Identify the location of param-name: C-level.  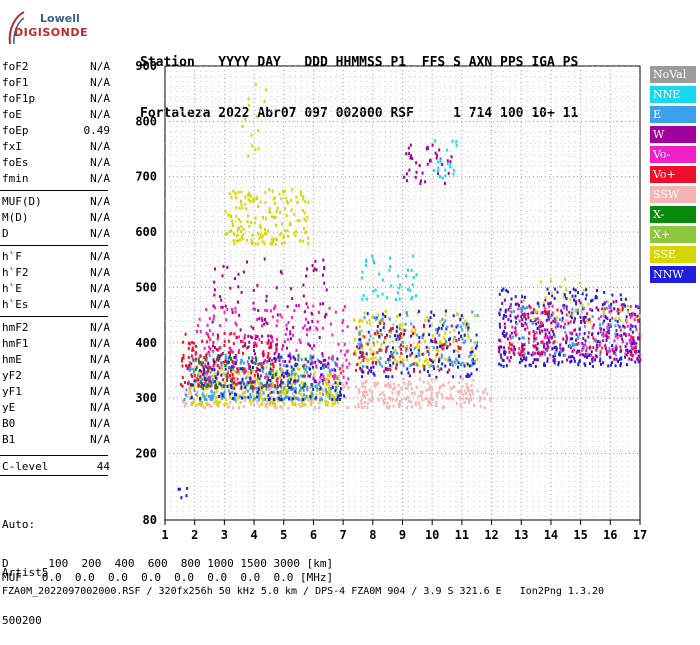
(25, 466).